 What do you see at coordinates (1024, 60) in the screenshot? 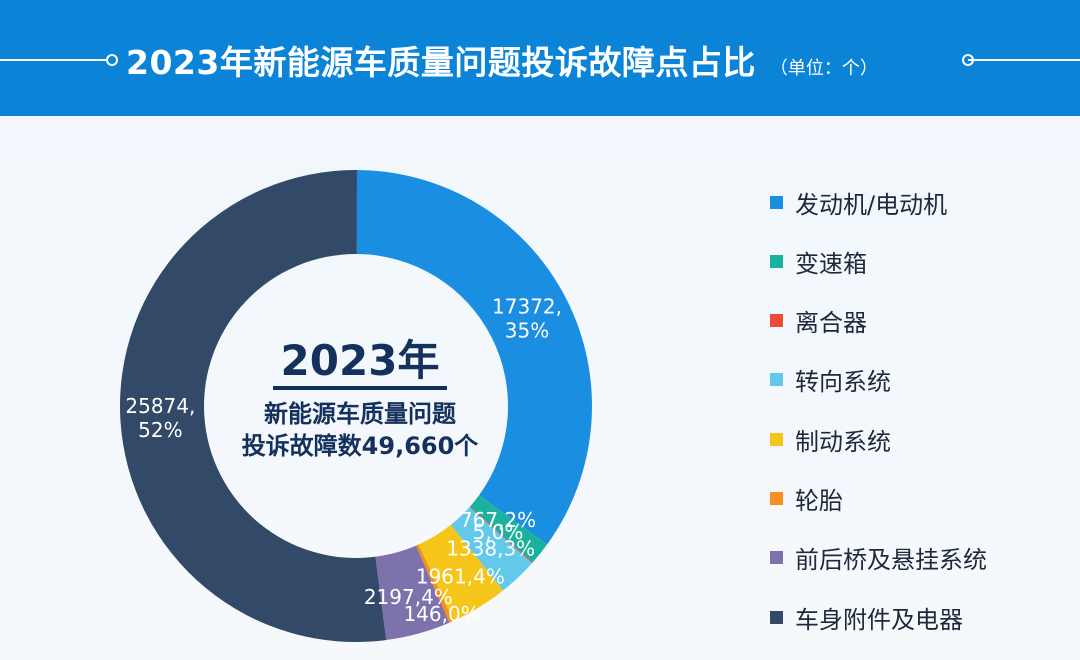
I see `banner-rule-right` at bounding box center [1024, 60].